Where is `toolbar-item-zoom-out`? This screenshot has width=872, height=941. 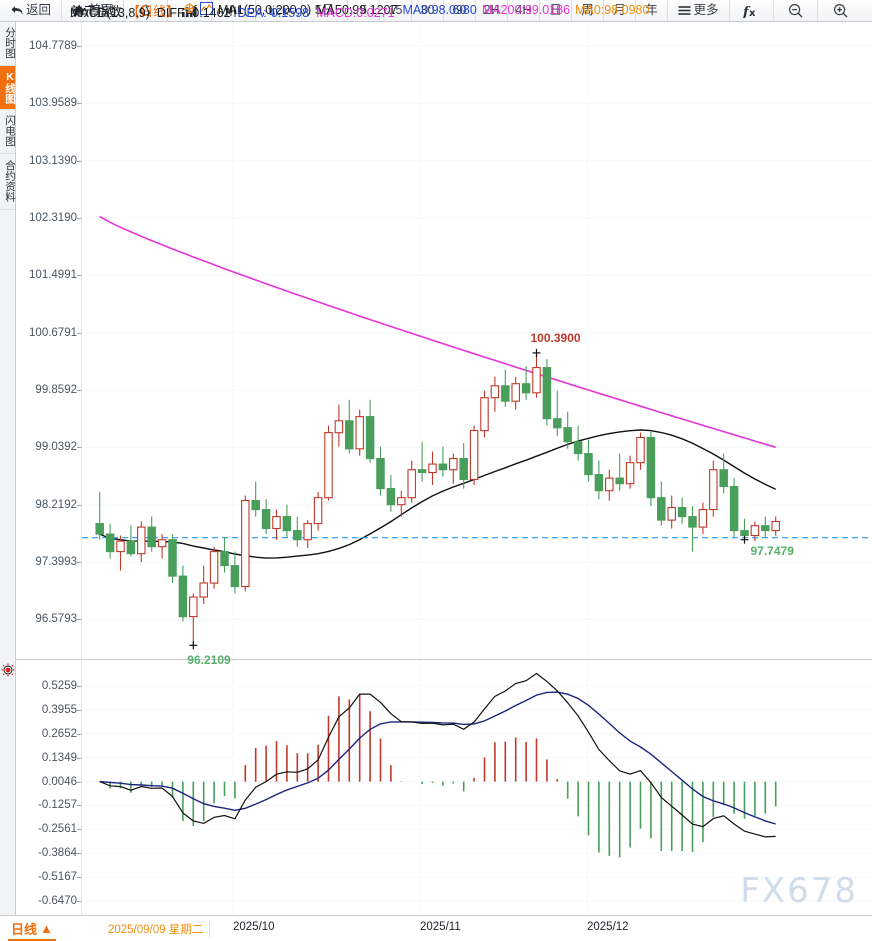 toolbar-item-zoom-out is located at coordinates (796, 10).